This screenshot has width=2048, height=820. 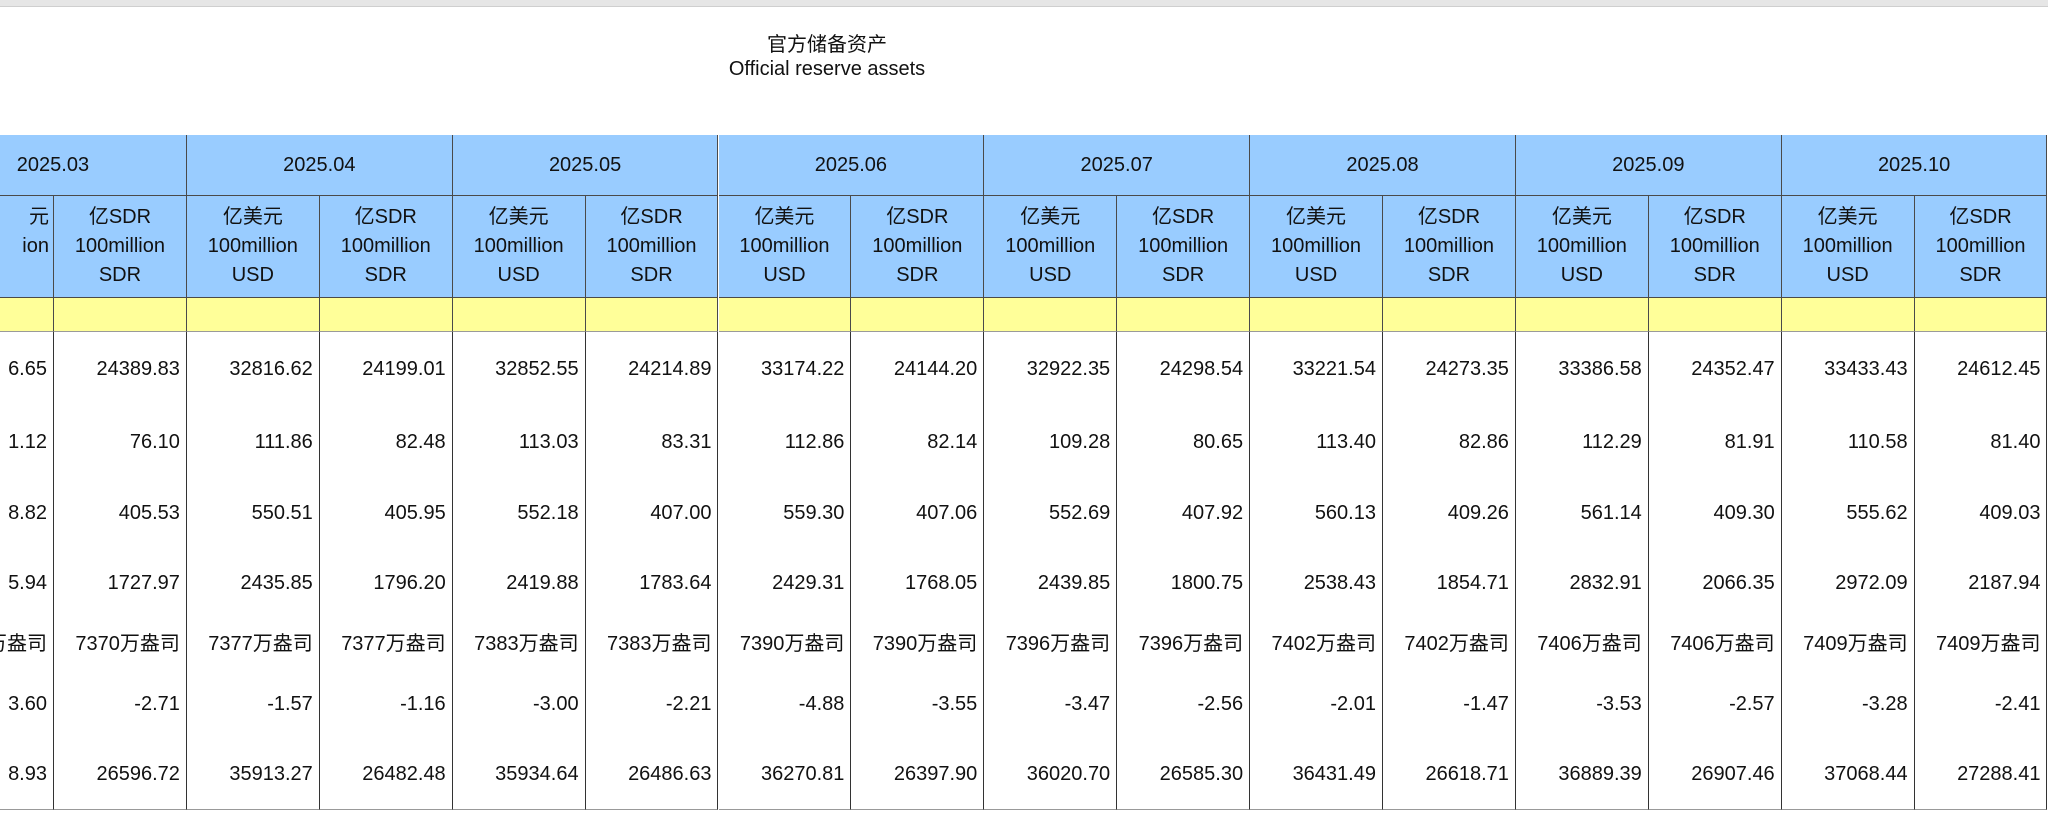 What do you see at coordinates (1383, 165) in the screenshot?
I see `month-header: 2025.08` at bounding box center [1383, 165].